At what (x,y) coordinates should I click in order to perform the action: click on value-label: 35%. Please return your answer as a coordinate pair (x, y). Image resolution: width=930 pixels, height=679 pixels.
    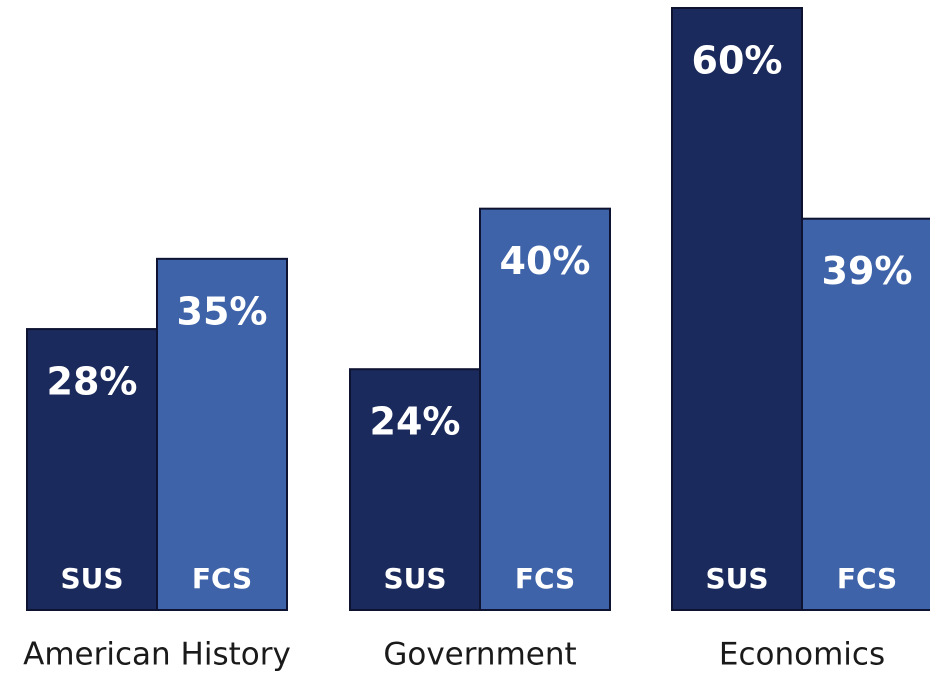
    Looking at the image, I should click on (222, 311).